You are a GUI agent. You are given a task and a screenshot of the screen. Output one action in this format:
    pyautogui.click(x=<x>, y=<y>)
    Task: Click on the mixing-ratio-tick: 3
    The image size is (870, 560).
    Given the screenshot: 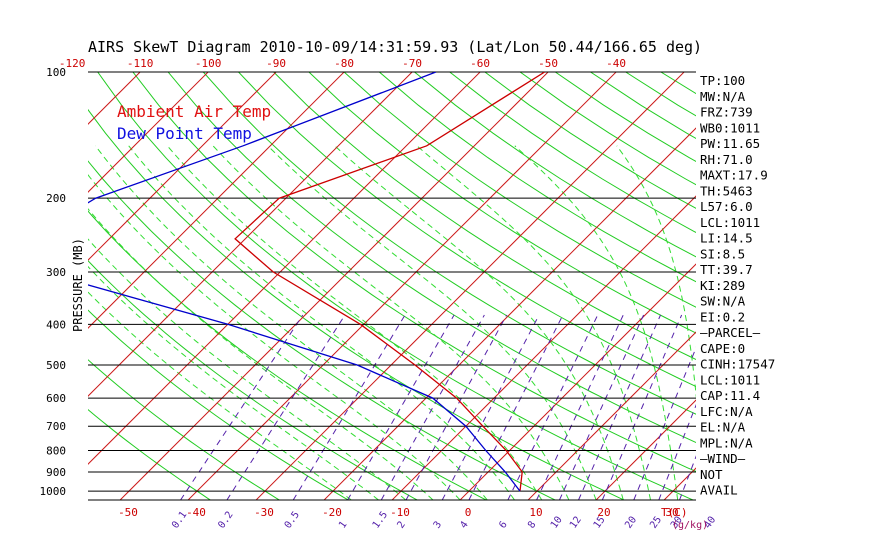 What is the action you would take?
    pyautogui.click(x=438, y=524)
    